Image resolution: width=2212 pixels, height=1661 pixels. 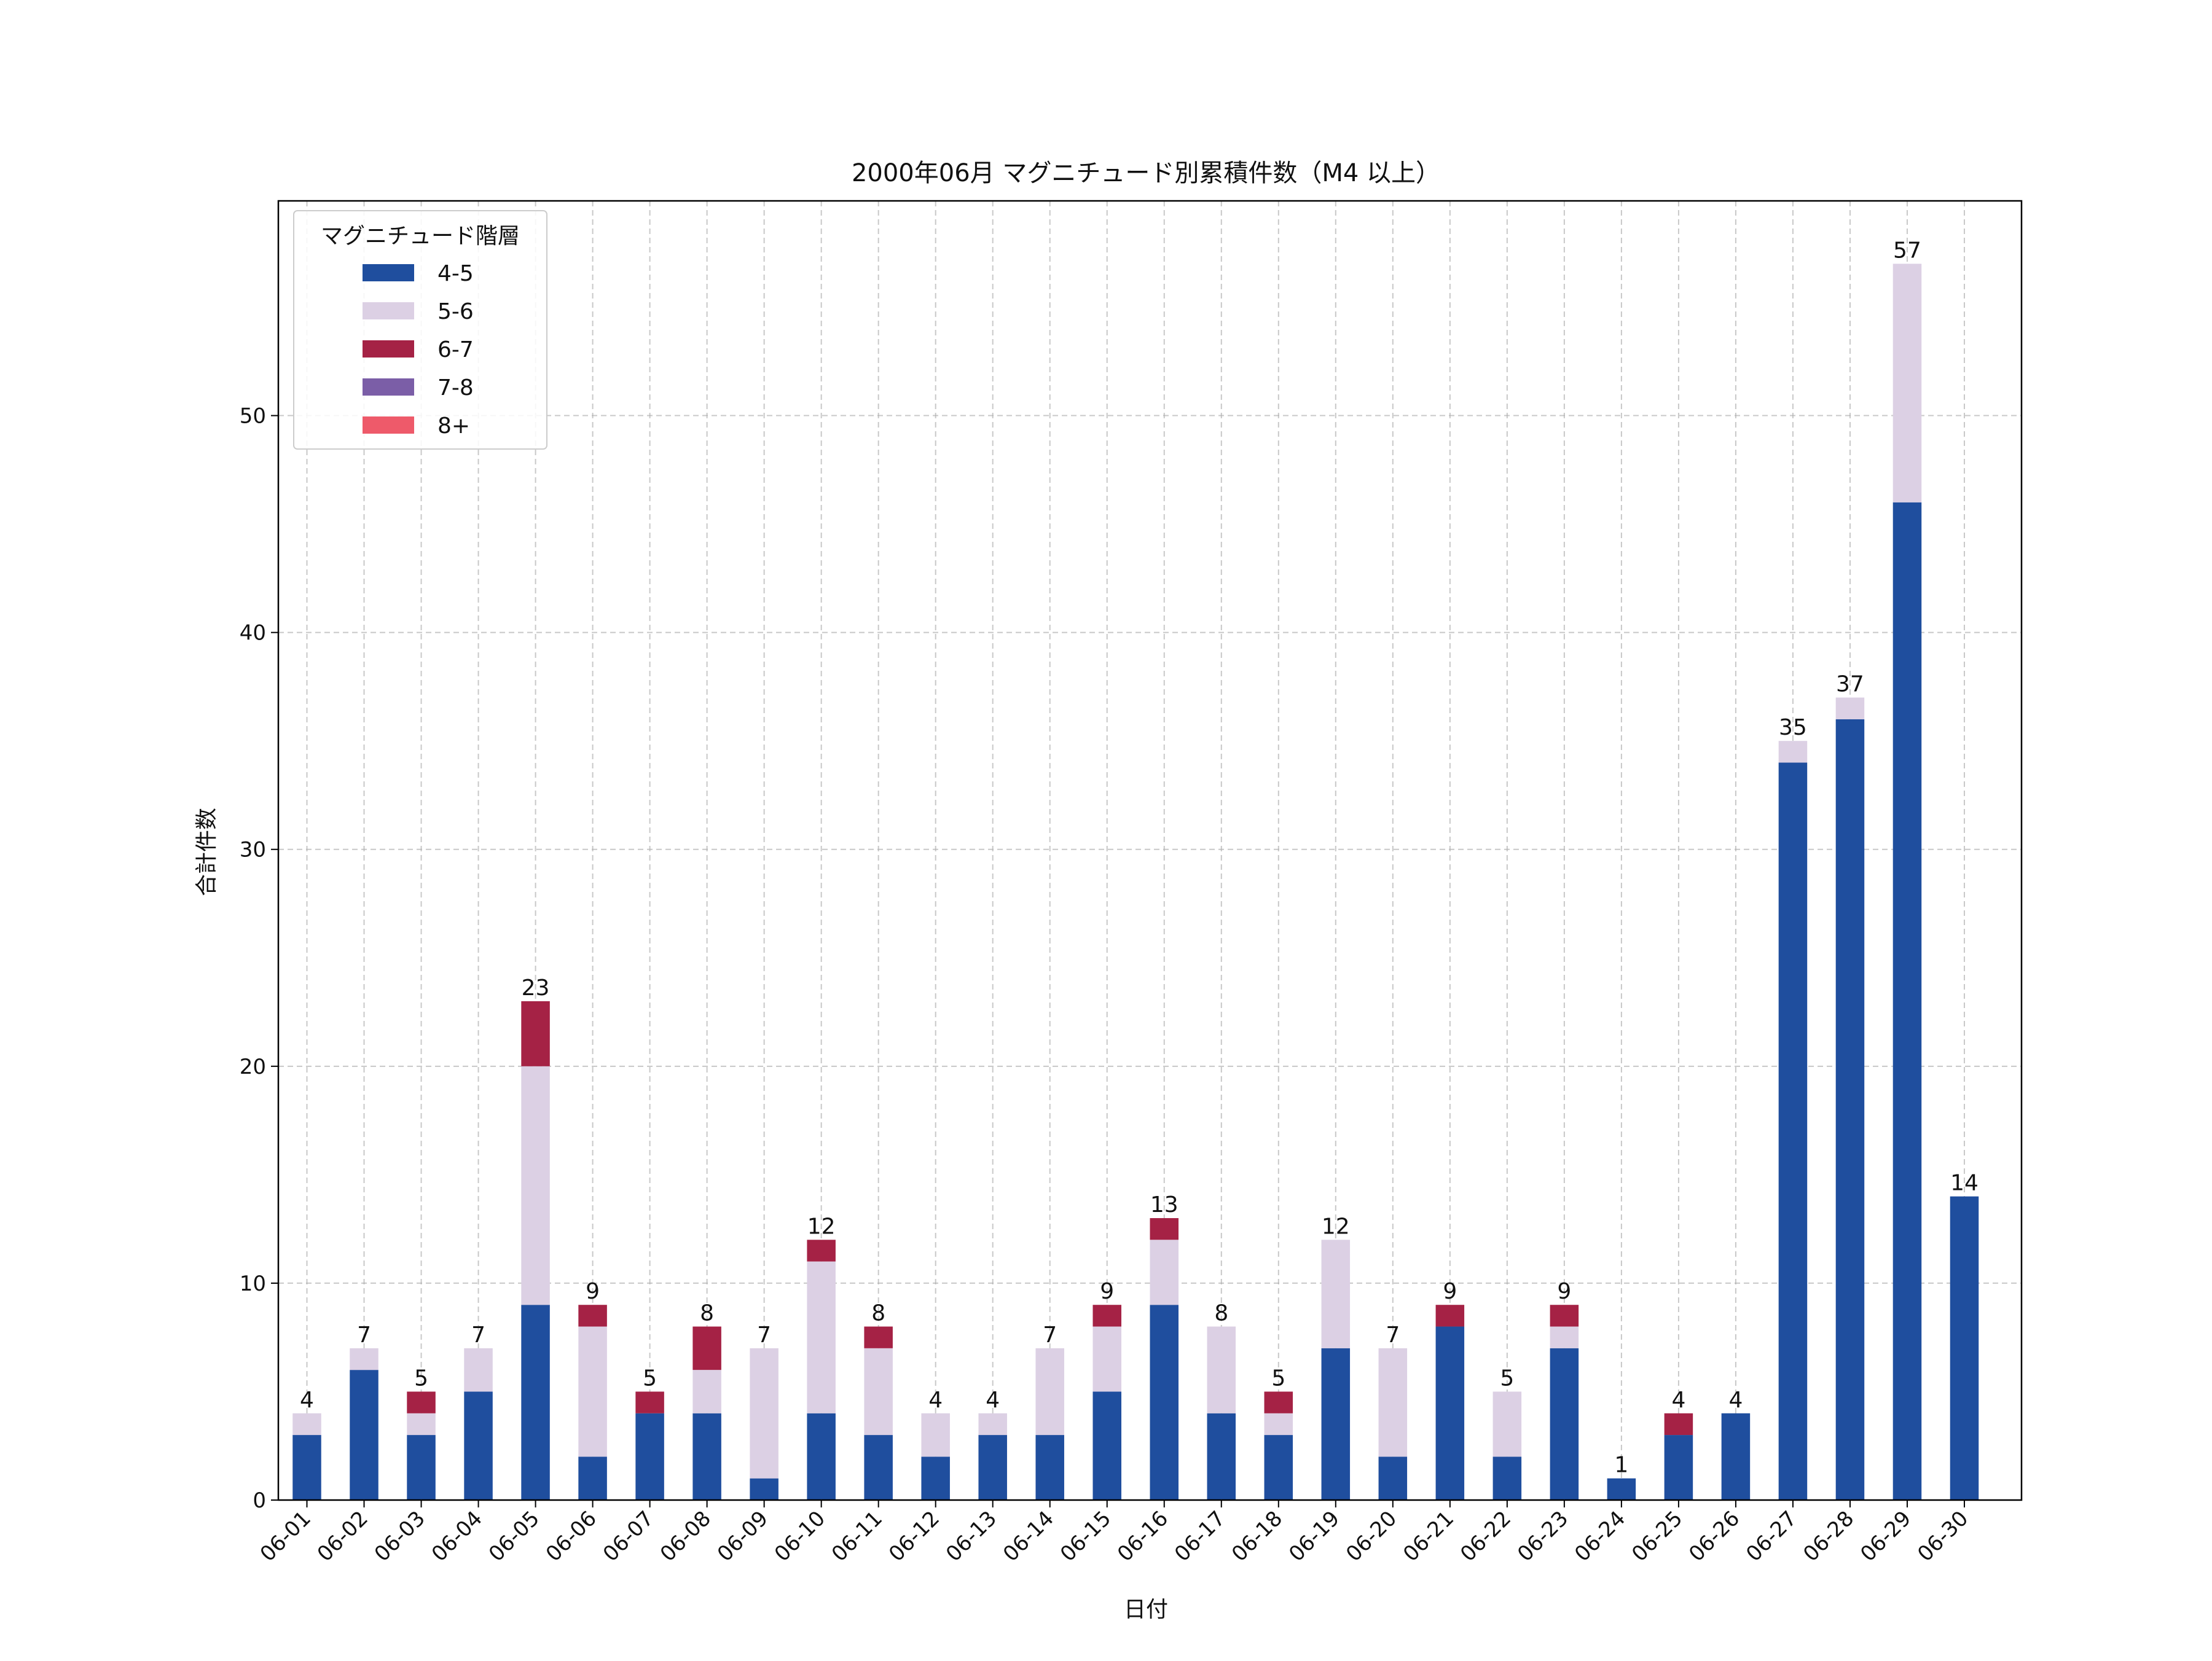 What do you see at coordinates (206, 852) in the screenshot?
I see `y-axis-label: 合計件数` at bounding box center [206, 852].